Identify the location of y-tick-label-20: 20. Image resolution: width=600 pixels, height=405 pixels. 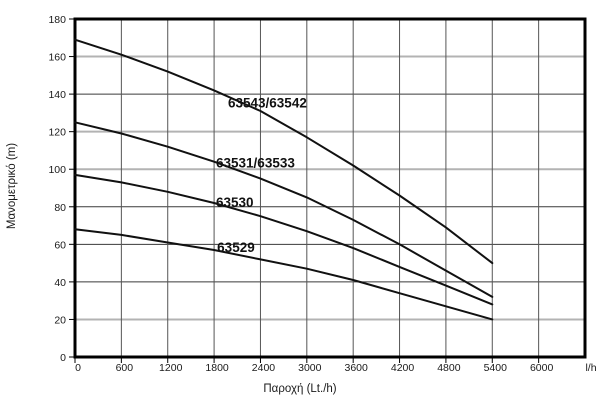
(60, 320).